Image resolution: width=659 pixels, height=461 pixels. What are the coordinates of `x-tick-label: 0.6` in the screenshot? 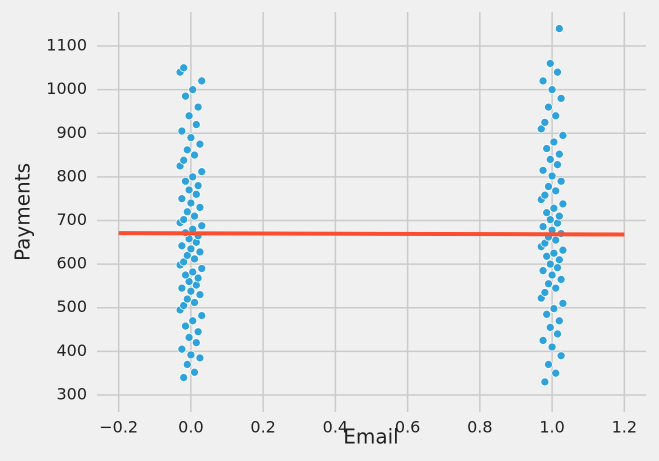 It's located at (407, 427).